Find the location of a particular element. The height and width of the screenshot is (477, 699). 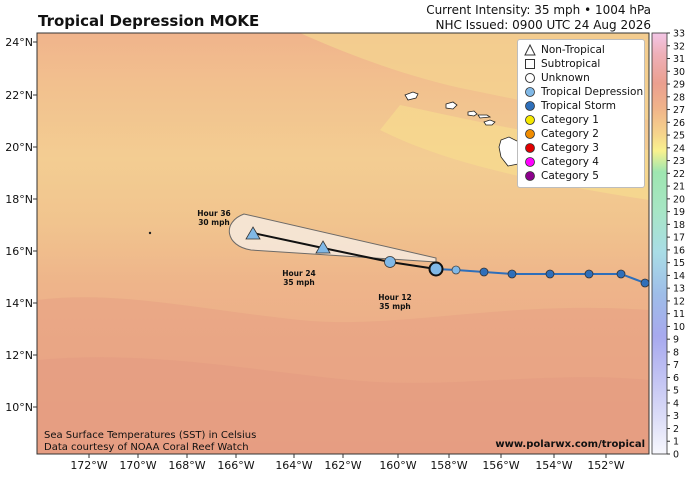

legend-item: Unknown is located at coordinates (582, 78).